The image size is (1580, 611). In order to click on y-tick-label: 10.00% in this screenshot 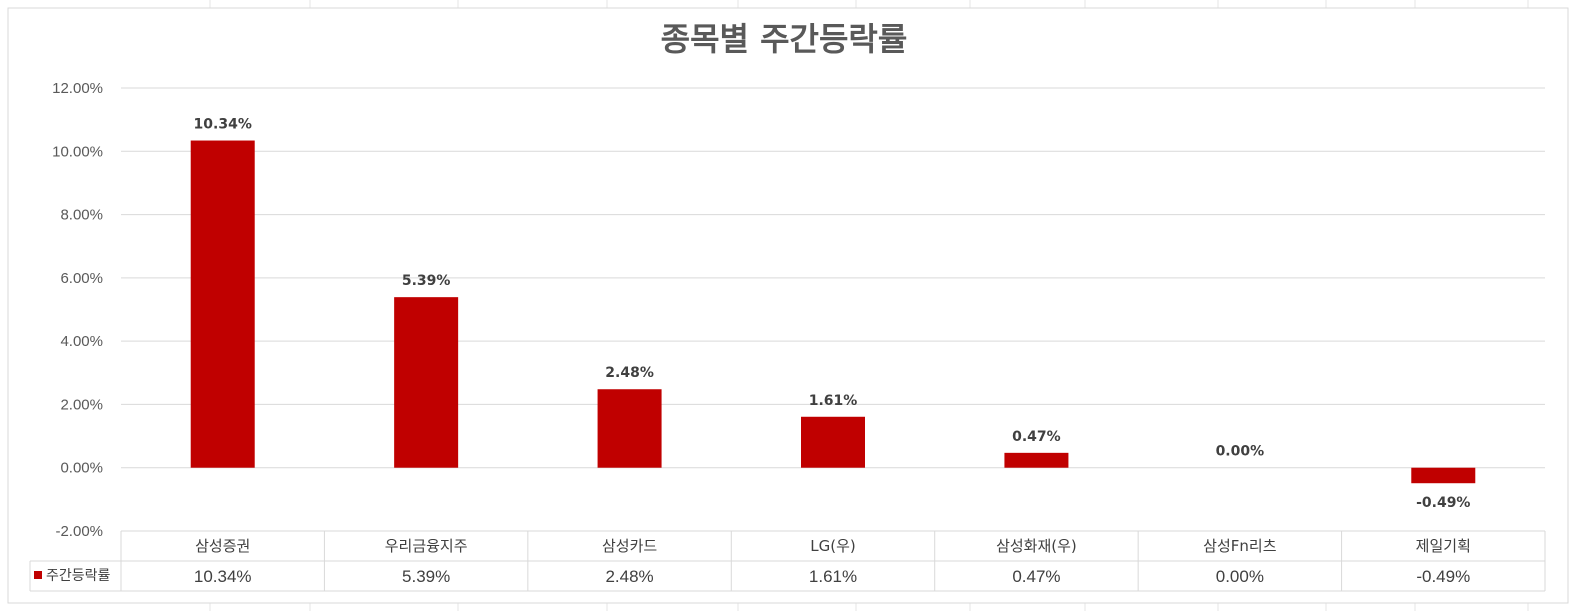, I will do `click(77, 151)`.